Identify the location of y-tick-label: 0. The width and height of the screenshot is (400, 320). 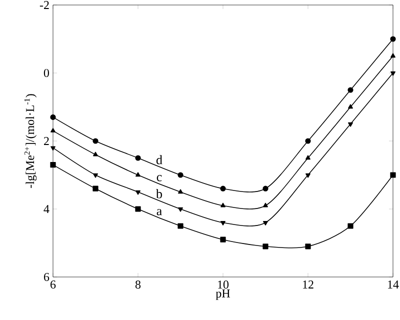
(47, 73).